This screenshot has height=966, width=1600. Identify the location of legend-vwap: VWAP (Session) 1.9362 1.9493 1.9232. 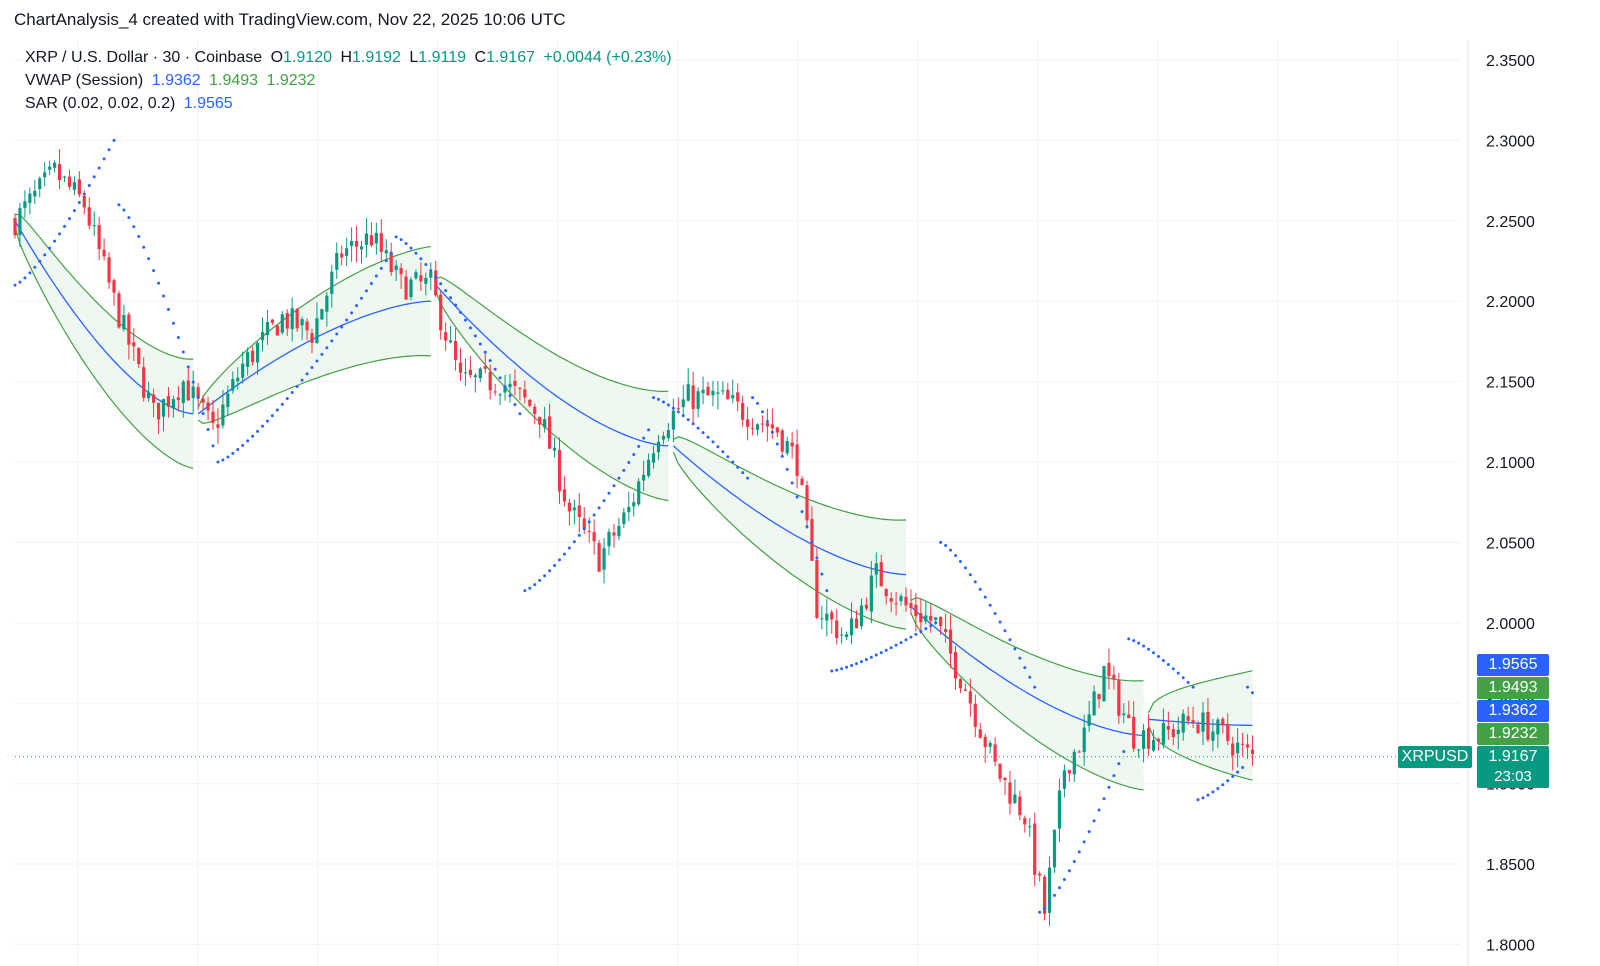
(172, 81).